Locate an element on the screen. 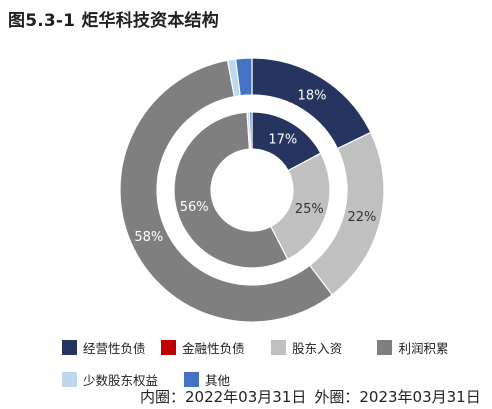 The image size is (492, 409). legend-item-0: 经营性负债 is located at coordinates (111, 347).